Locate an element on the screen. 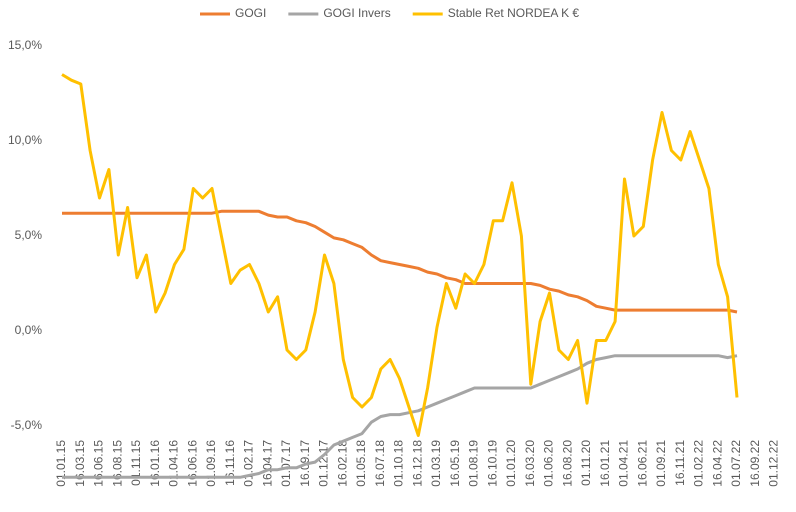 The image size is (796, 512). x-tick-label: 16.12.18 is located at coordinates (417, 463).